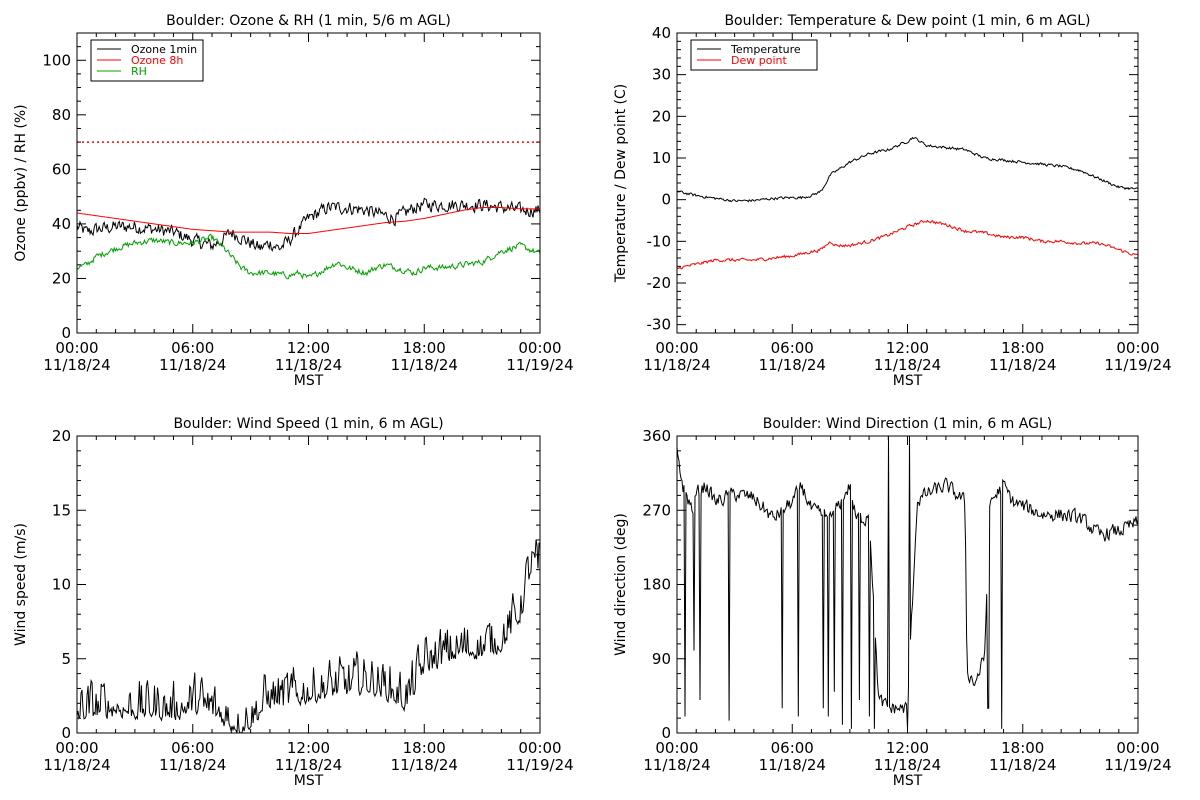  I want to click on y-tick-label: 80, so click(61, 115).